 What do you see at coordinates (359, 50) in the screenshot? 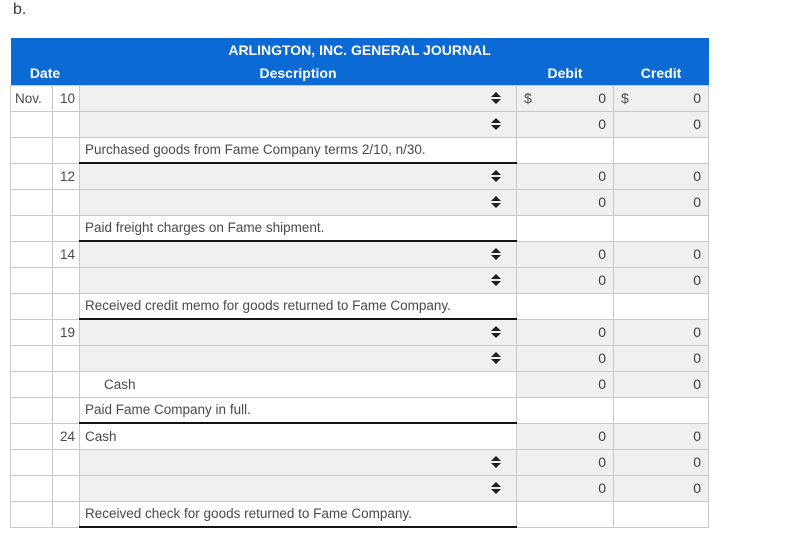
I see `journal-title-row: ARLINGTON, INC. GENERAL JOURNAL` at bounding box center [359, 50].